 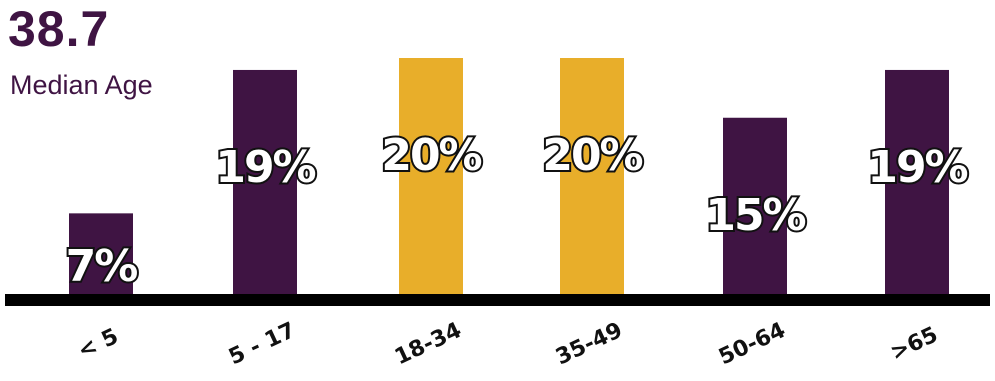 What do you see at coordinates (59, 29) in the screenshot?
I see `median-age-value: 38.7` at bounding box center [59, 29].